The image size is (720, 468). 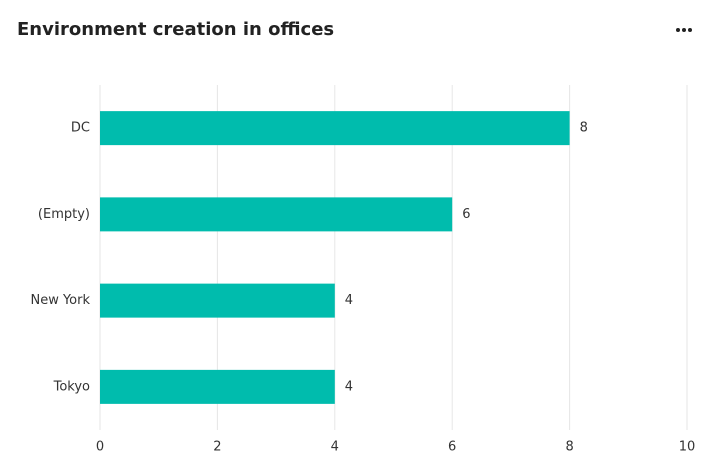 I want to click on y-tick-label: New York, so click(x=60, y=300).